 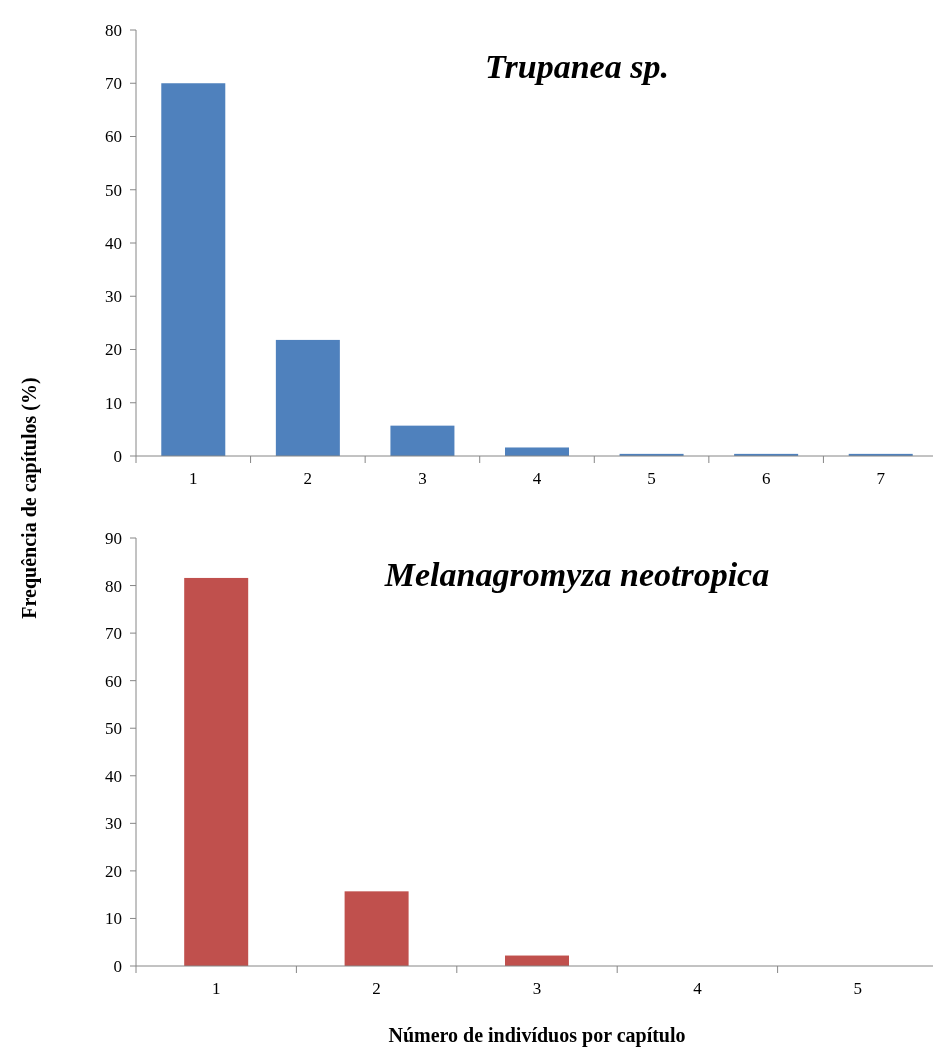 I want to click on y-tick-label: 90, so click(x=113, y=538).